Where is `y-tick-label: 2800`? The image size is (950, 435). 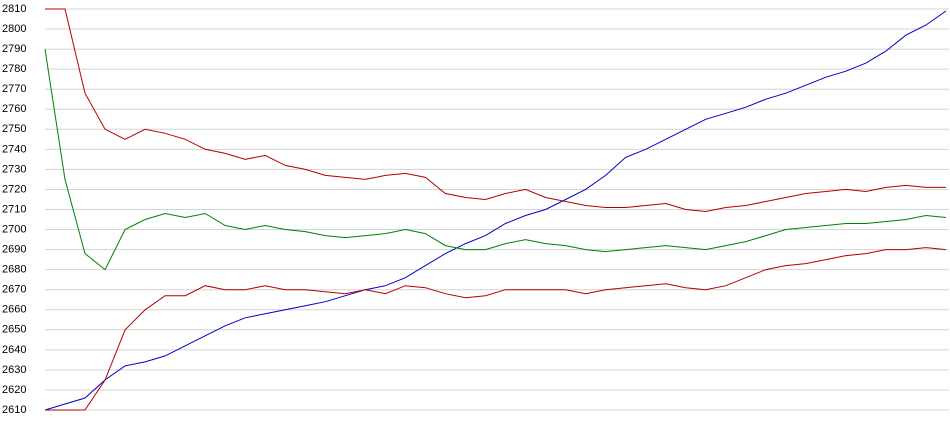
y-tick-label: 2800 is located at coordinates (14, 29).